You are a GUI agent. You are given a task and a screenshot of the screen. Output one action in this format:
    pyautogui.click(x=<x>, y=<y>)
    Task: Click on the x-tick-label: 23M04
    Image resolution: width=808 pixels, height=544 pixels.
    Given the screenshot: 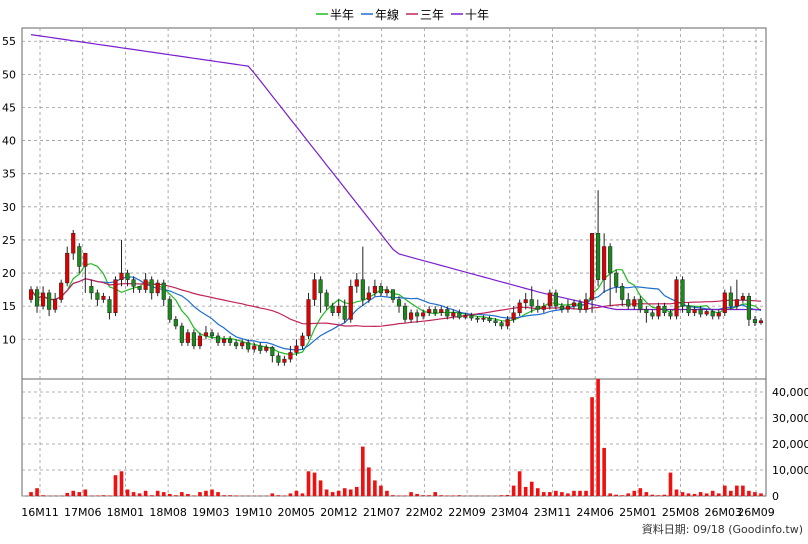 What is the action you would take?
    pyautogui.click(x=510, y=512)
    